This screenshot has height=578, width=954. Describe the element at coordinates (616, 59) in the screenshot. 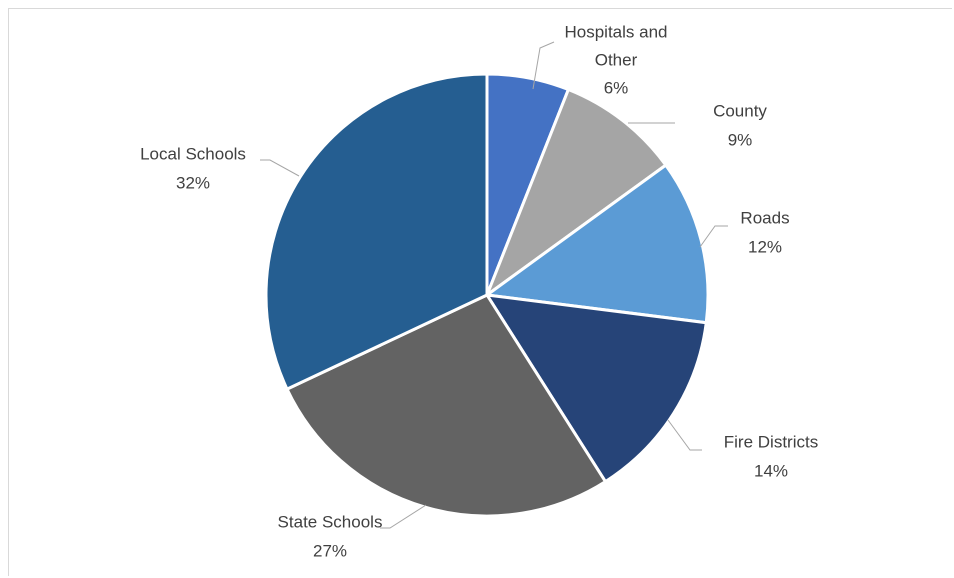

I see `data-label-name-hospitals-and-other-line-2: Other` at that location.